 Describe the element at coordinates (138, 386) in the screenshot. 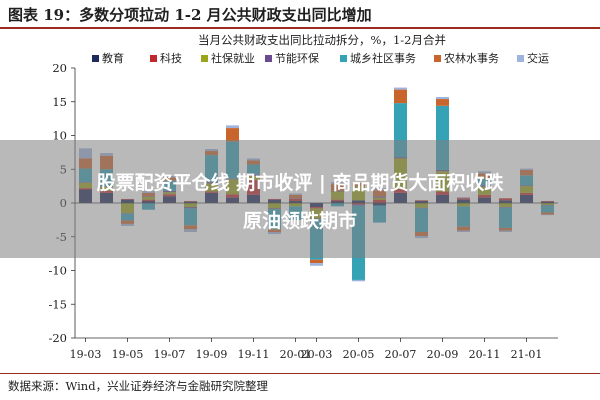

I see `source-note: 数据来源：Wind，兴业证券经济与金融研究院整理` at that location.